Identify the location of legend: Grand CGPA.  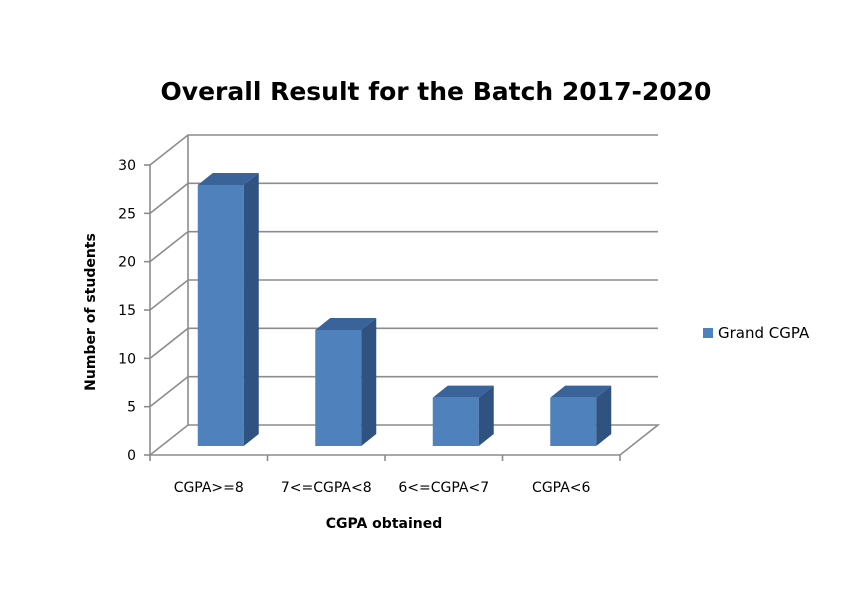
(756, 333).